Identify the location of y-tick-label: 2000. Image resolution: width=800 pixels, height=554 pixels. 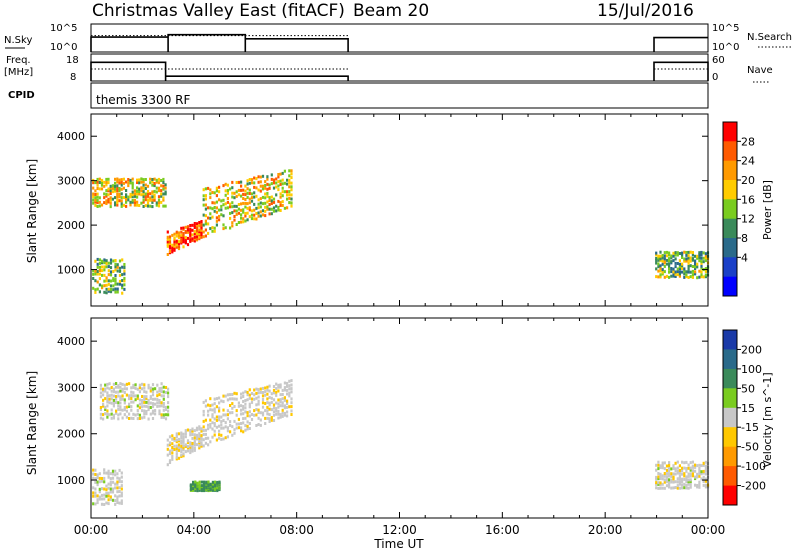
(71, 434).